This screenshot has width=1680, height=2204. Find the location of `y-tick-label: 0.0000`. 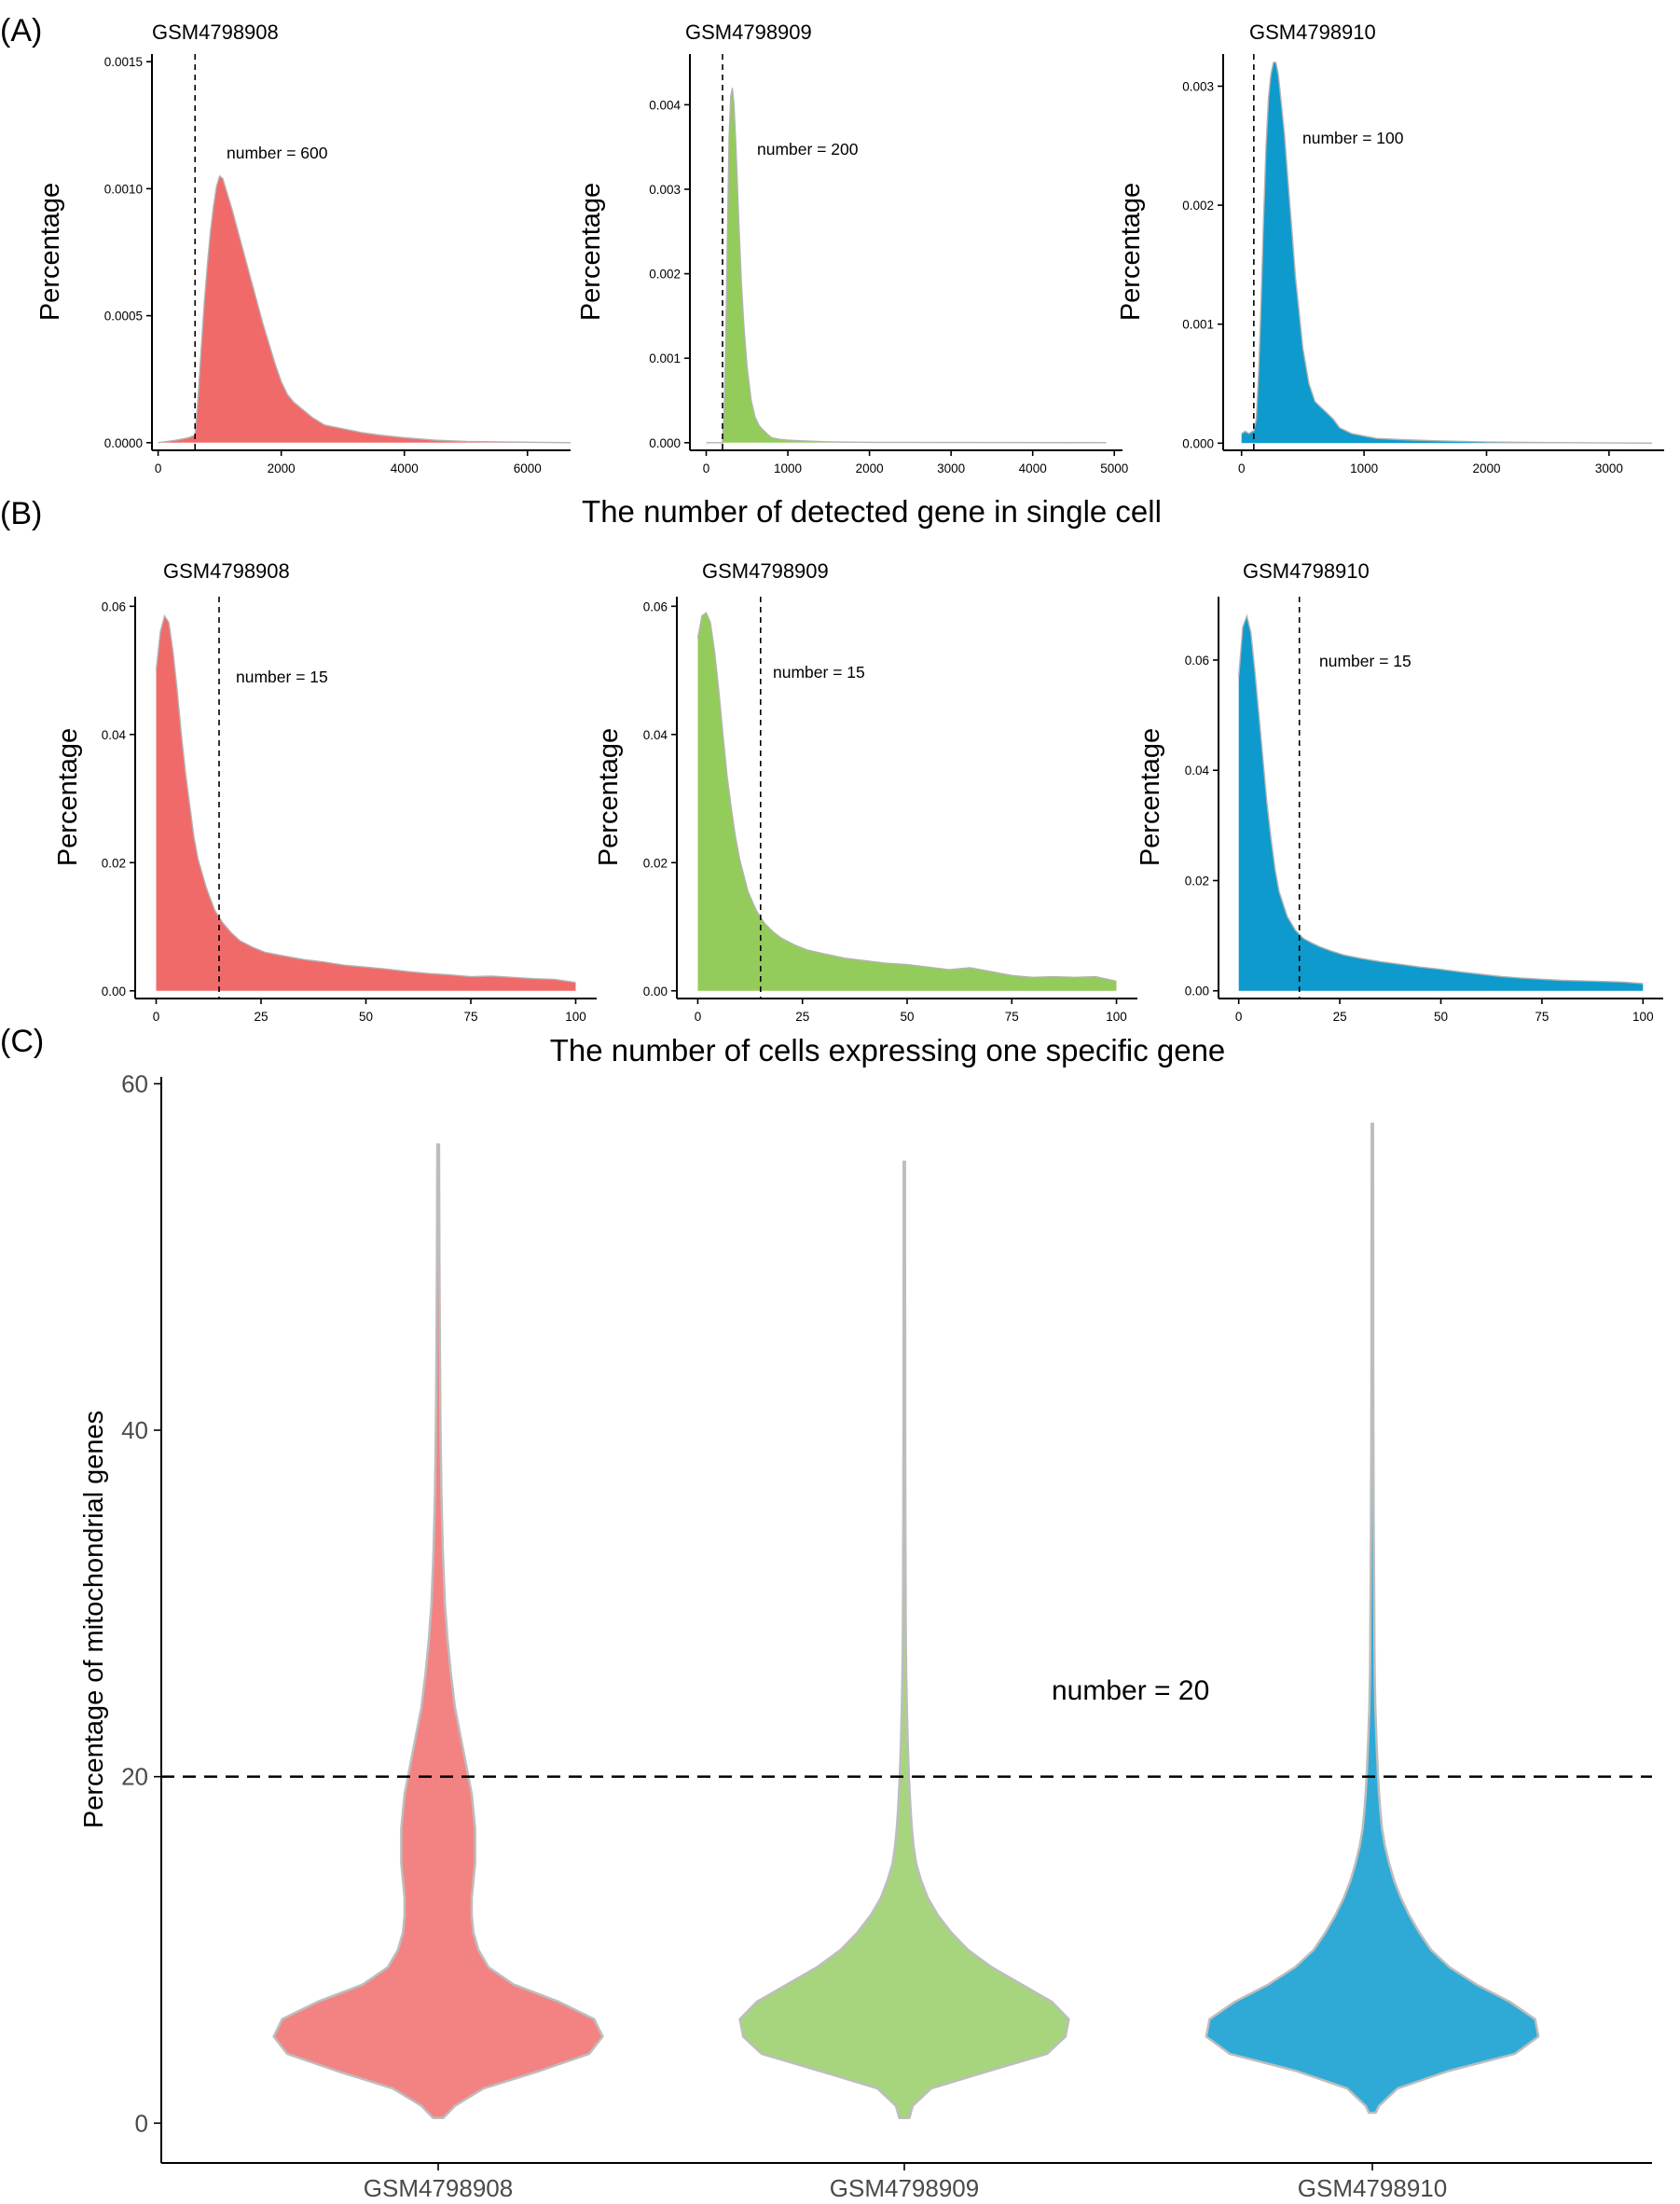

y-tick-label: 0.0000 is located at coordinates (123, 443).